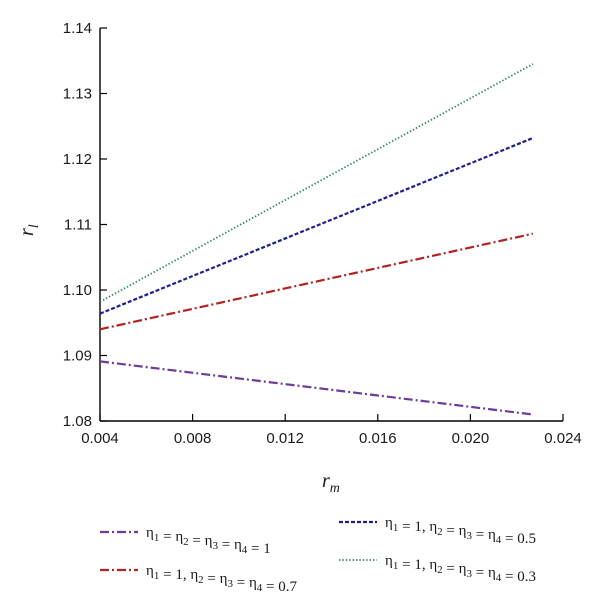 The image size is (600, 602). What do you see at coordinates (460, 531) in the screenshot?
I see `legend-label: η1 = 1, η2 = η3 = η4 = 0.5` at bounding box center [460, 531].